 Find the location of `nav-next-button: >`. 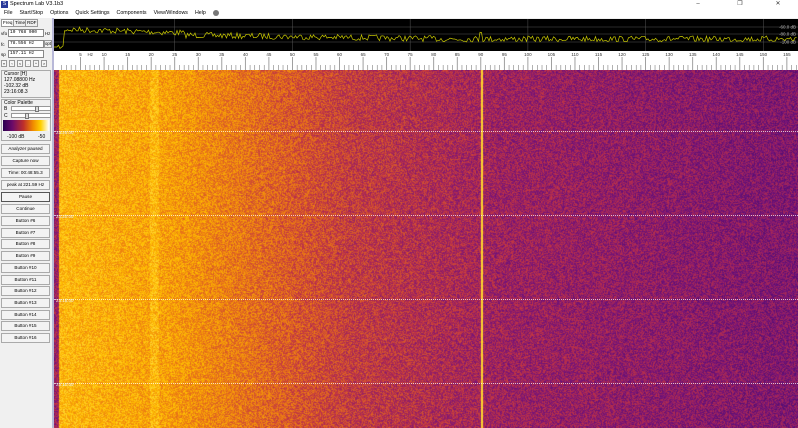

nav-next-button: > is located at coordinates (44, 63).